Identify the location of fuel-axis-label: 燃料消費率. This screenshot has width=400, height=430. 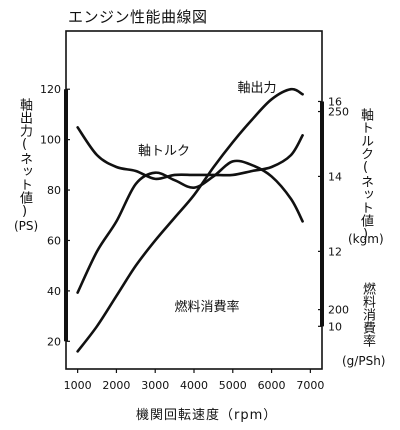
(367, 314).